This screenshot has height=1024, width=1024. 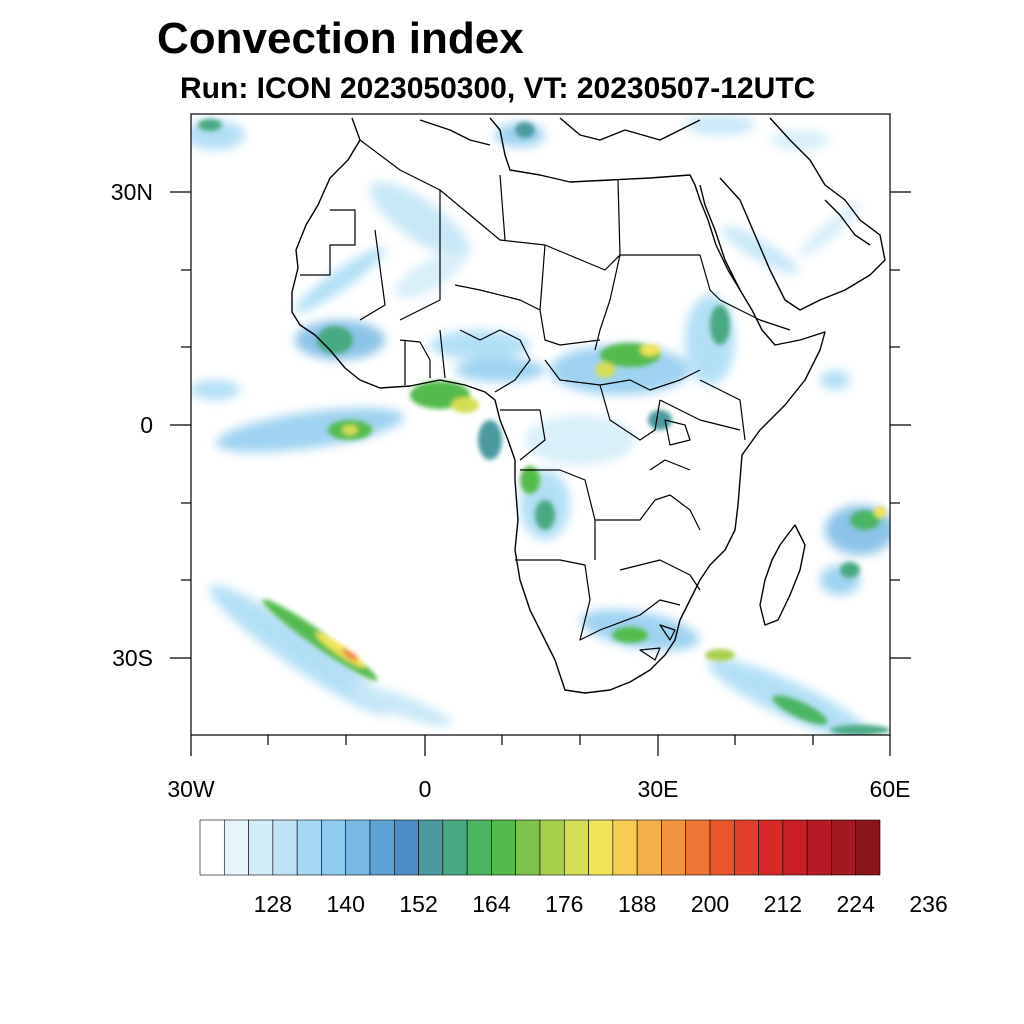 I want to click on colorbar, so click(x=540, y=847).